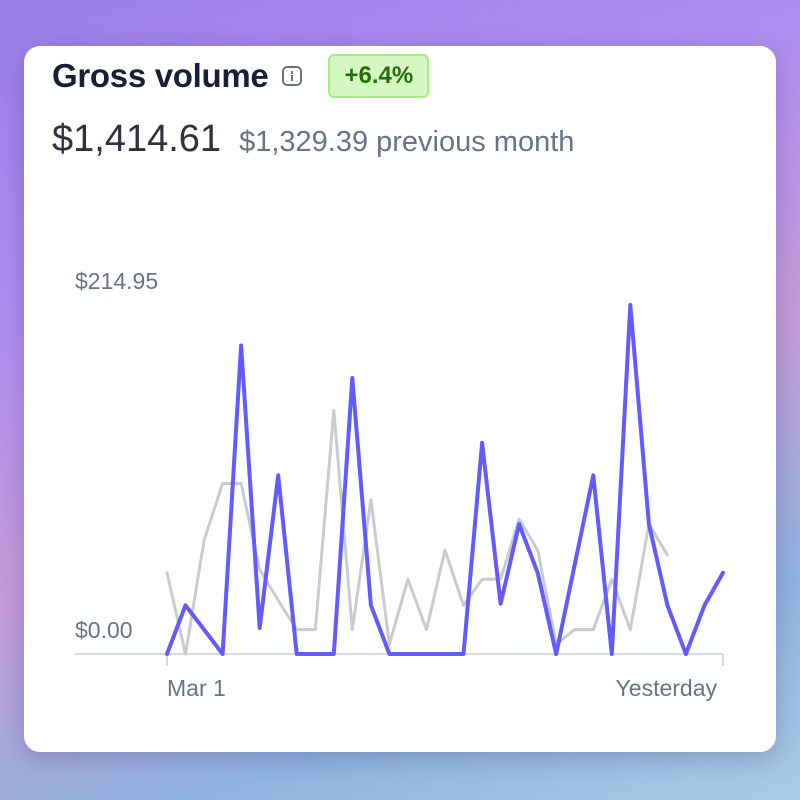 The height and width of the screenshot is (800, 800). I want to click on title: Gross volume, so click(160, 75).